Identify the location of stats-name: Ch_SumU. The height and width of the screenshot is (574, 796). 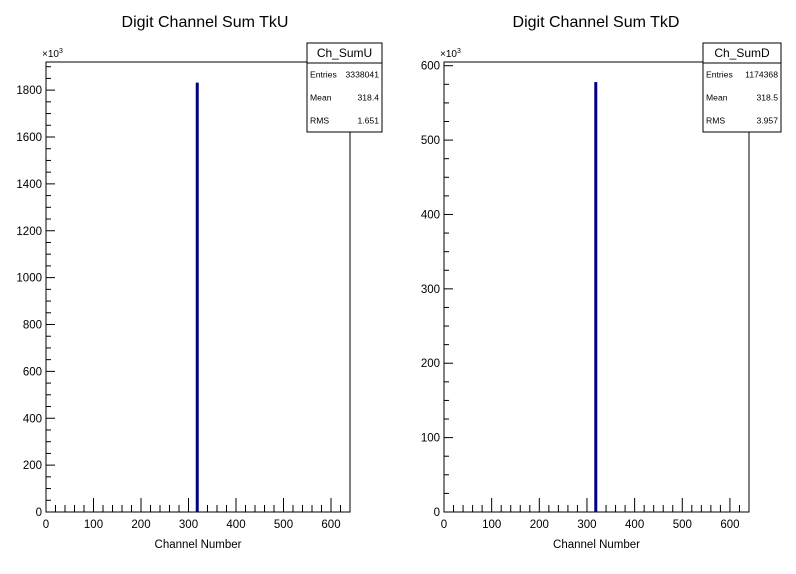
(344, 53).